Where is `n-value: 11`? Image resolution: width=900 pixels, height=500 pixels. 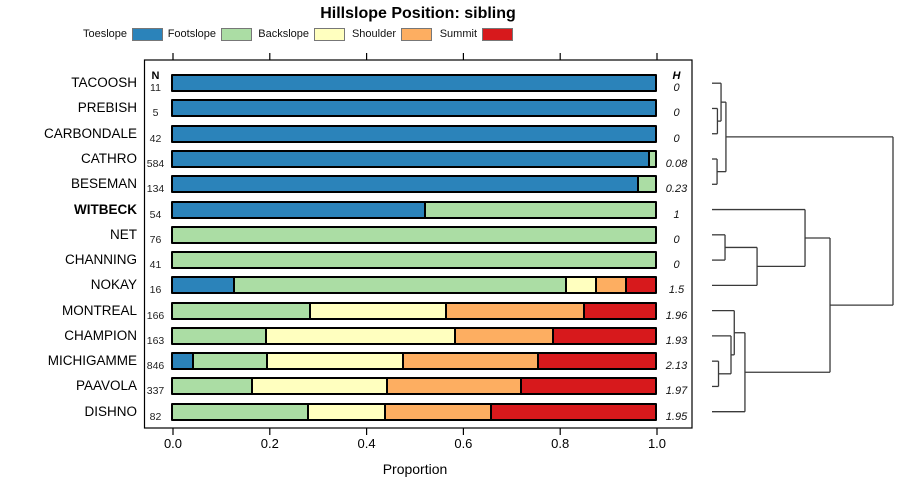
n-value: 11 is located at coordinates (155, 88).